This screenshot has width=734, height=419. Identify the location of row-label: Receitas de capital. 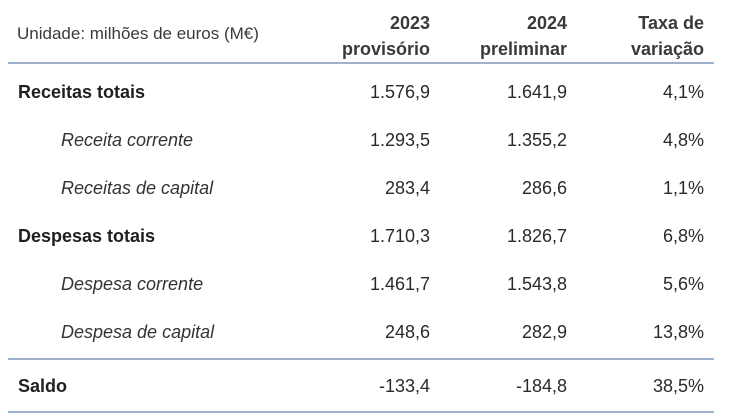
(137, 188).